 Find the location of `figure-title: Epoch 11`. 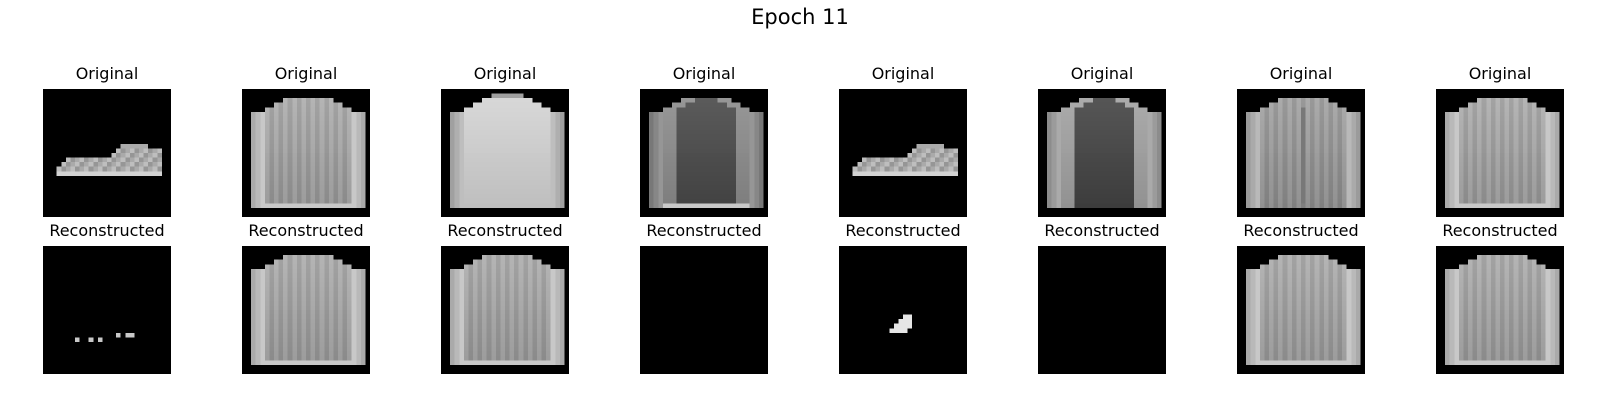

figure-title: Epoch 11 is located at coordinates (800, 17).